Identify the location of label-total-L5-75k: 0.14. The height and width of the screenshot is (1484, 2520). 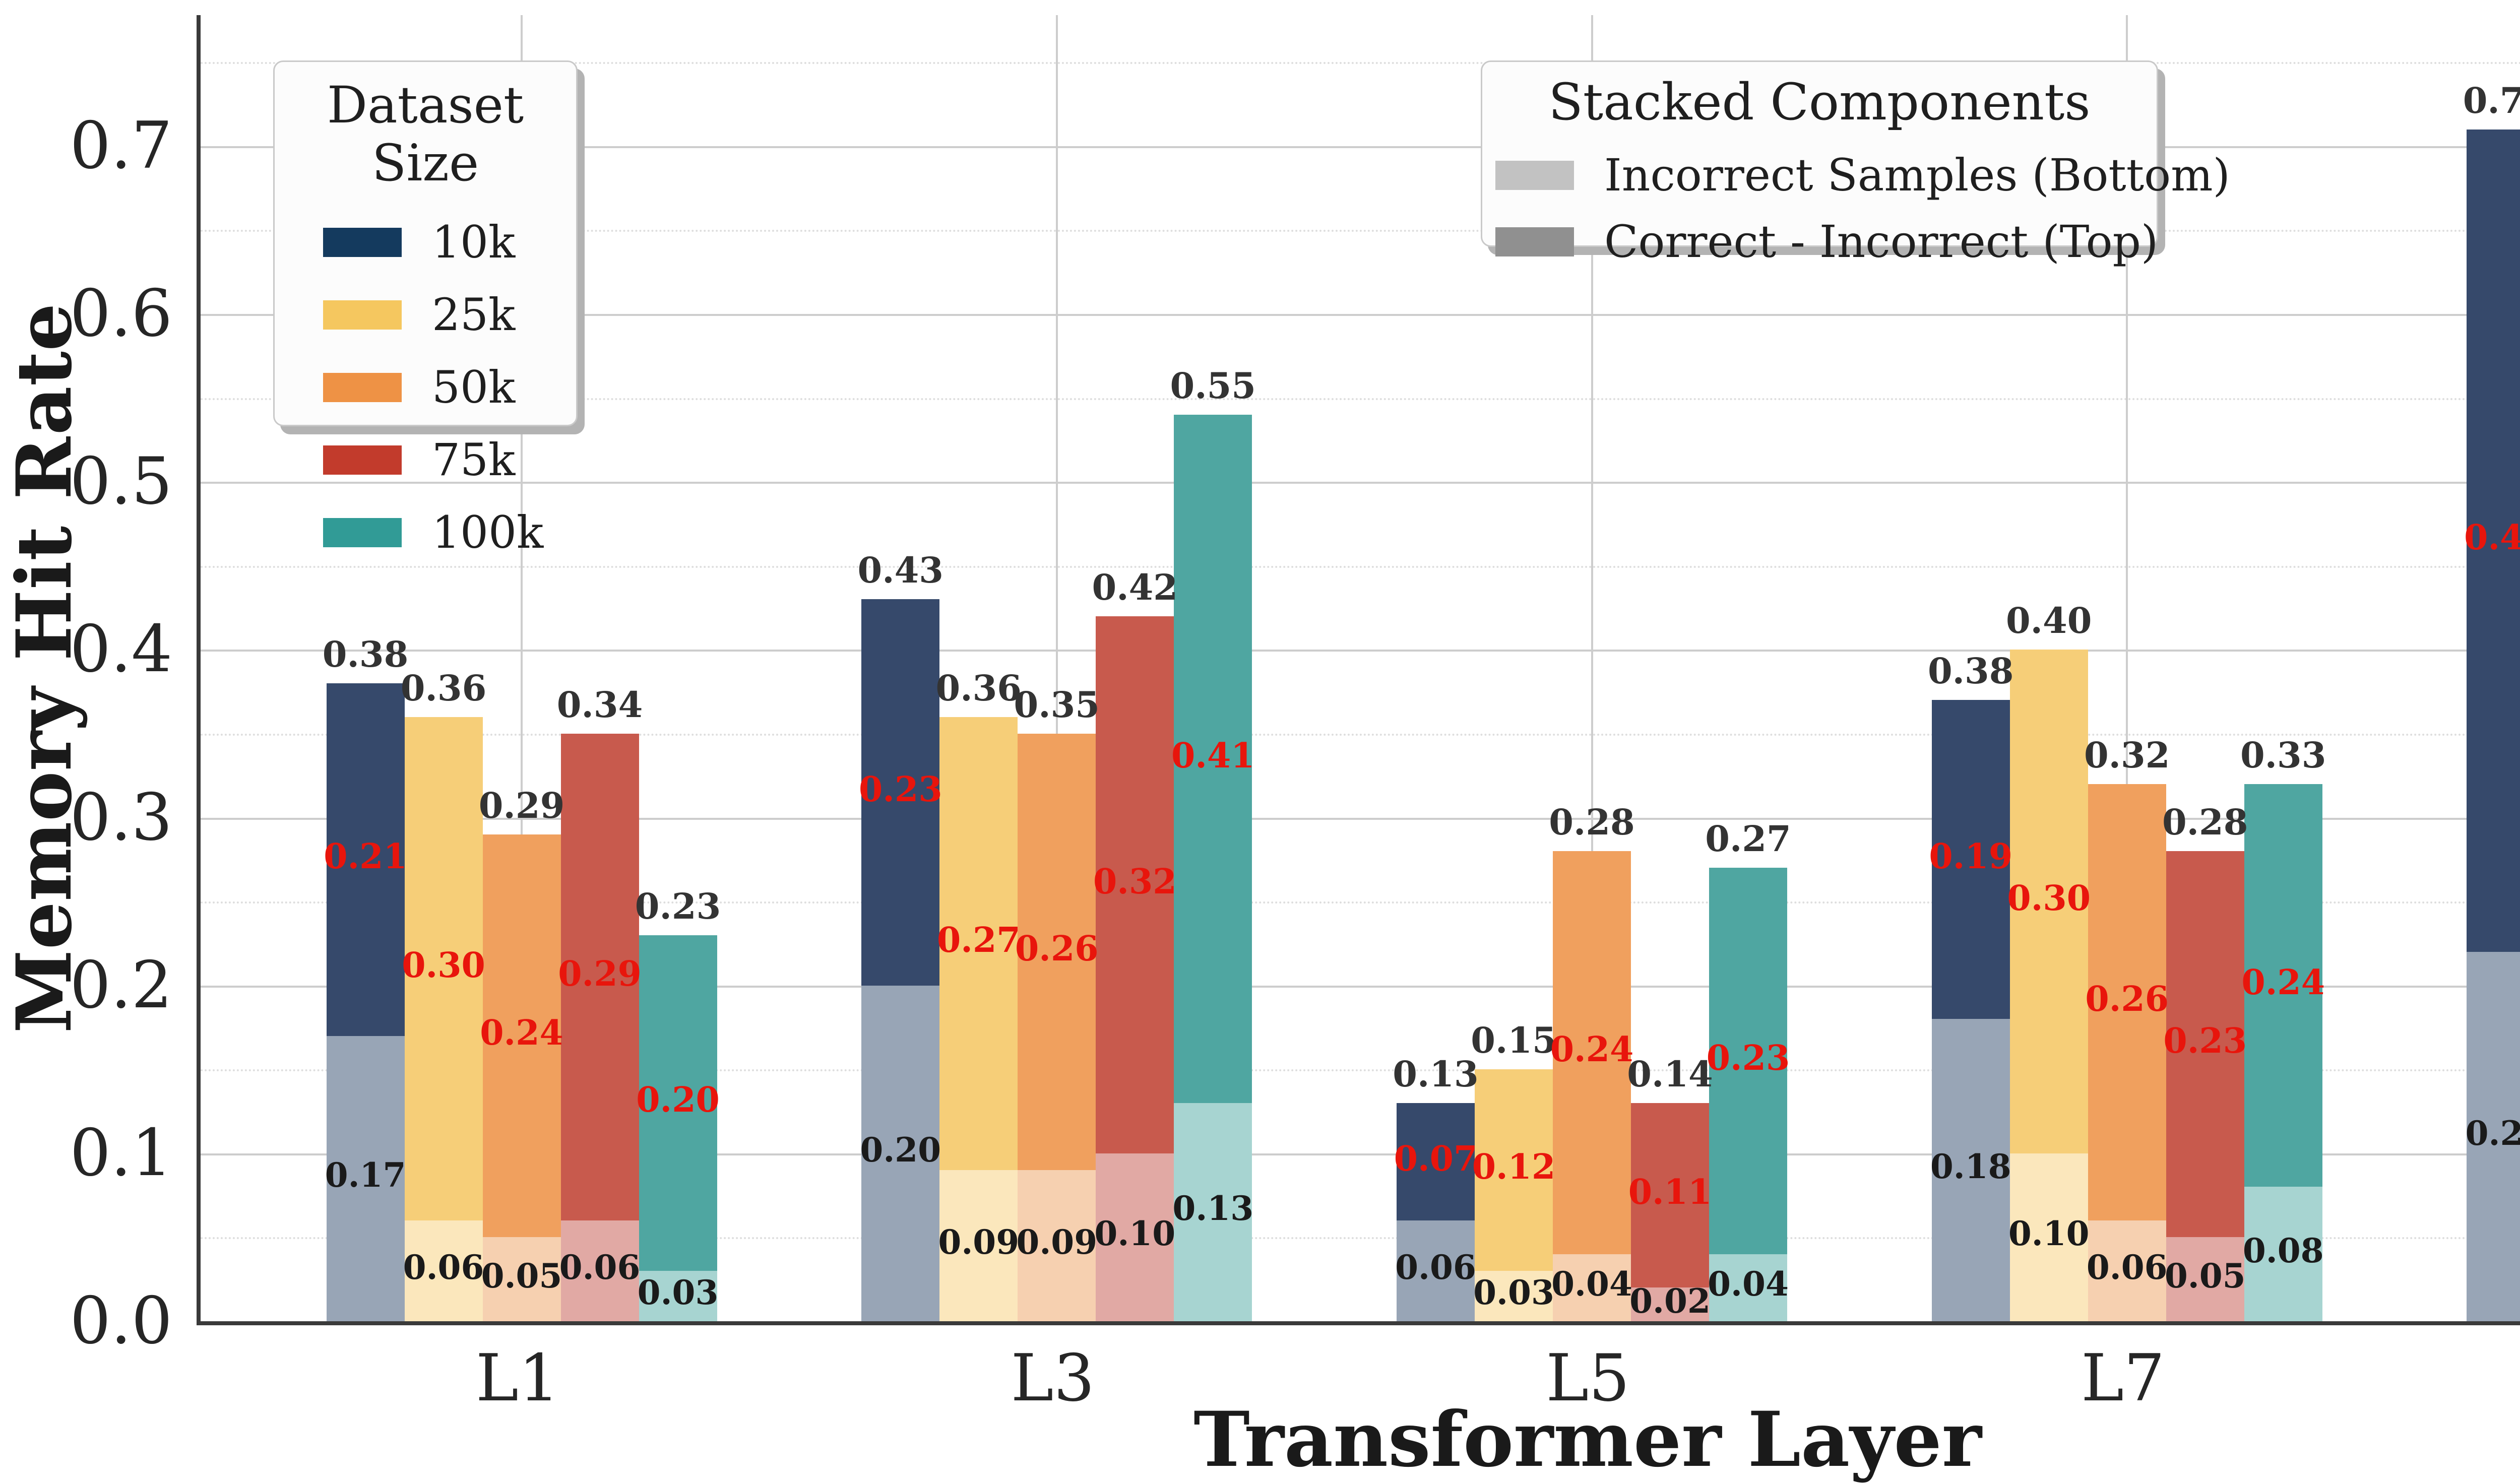
(1670, 1074).